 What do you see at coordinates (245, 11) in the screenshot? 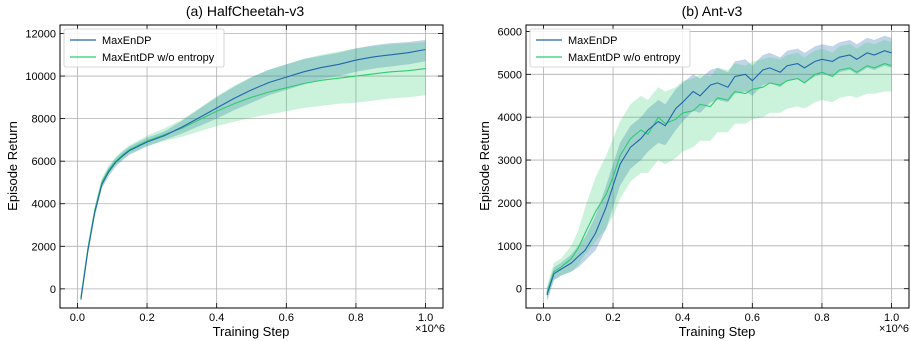
I see `chart-title: (a) HalfCheetah-v3` at bounding box center [245, 11].